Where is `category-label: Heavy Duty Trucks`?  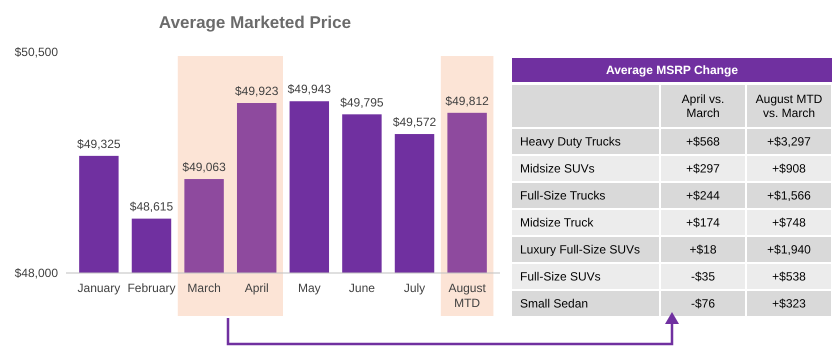 category-label: Heavy Duty Trucks is located at coordinates (570, 141).